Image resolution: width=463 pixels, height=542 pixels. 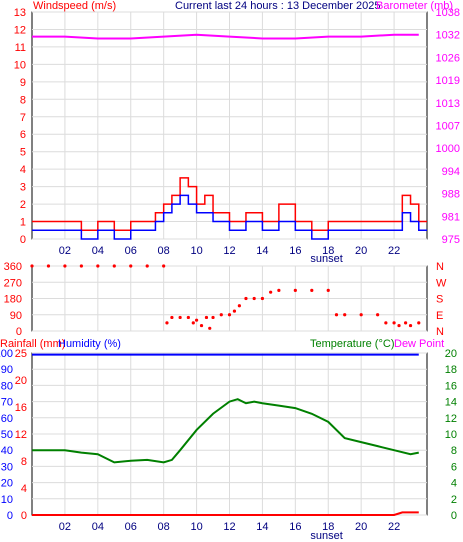 I want to click on temperature-line, so click(x=225, y=431).